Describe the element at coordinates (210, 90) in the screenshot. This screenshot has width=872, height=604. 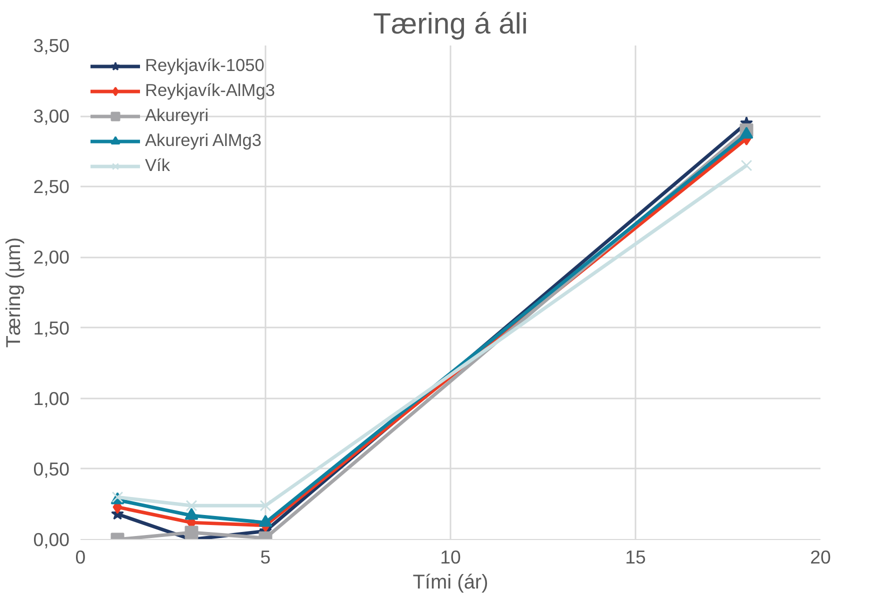
I see `legend-label: Reykjavík-AlMg3` at that location.